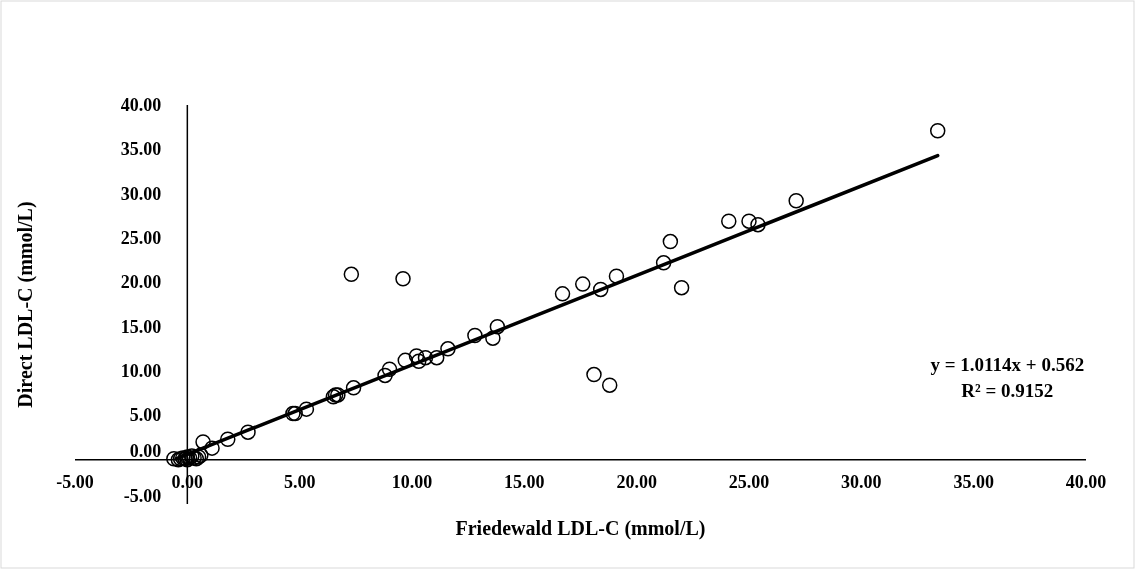  Describe the element at coordinates (412, 481) in the screenshot. I see `x-tick-label: 10.00` at that location.